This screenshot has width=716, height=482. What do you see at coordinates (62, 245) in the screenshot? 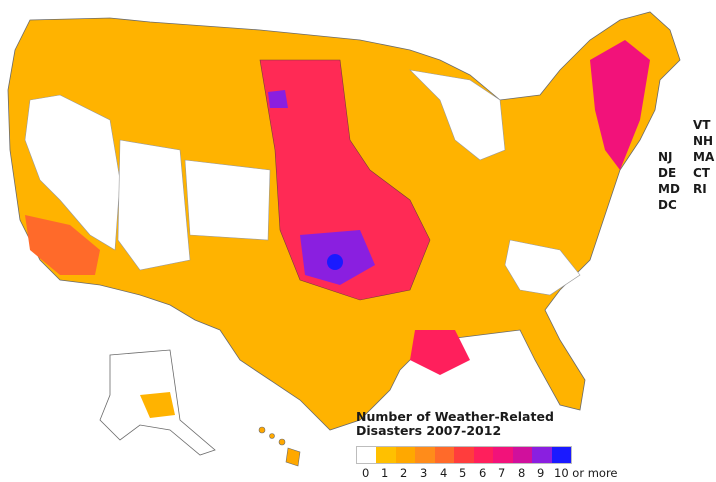
I see `california-orange` at bounding box center [62, 245].